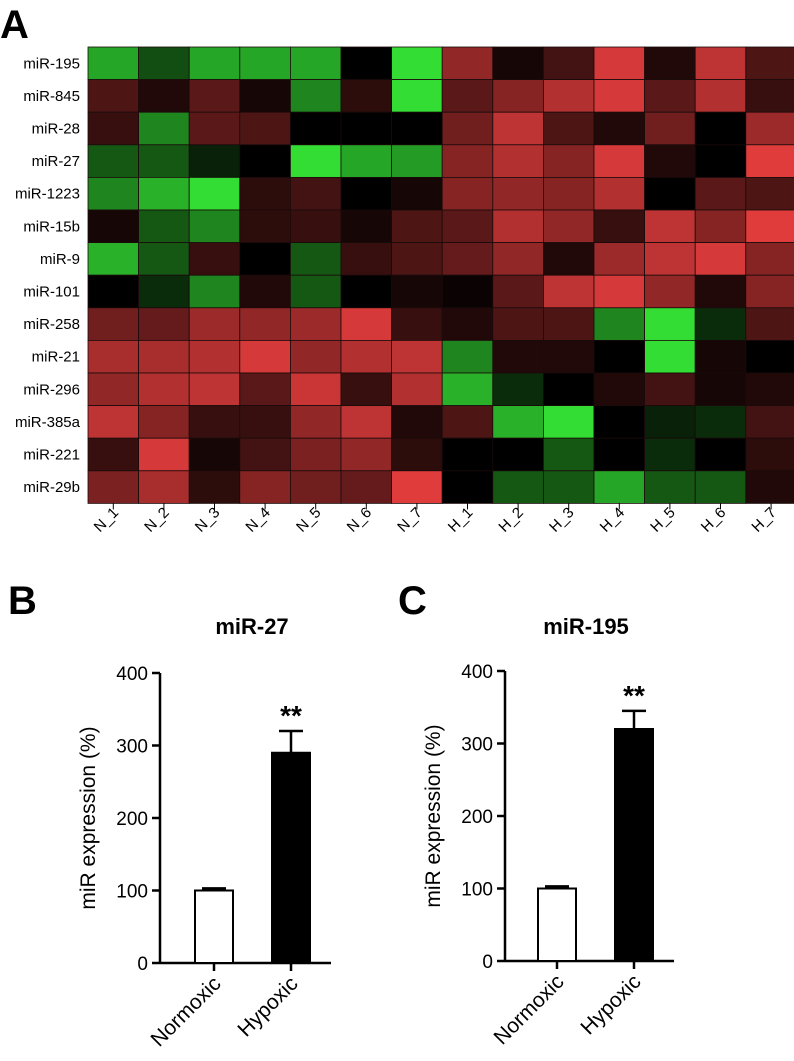 This screenshot has height=1061, width=794. What do you see at coordinates (51, 96) in the screenshot?
I see `heatmap-row-label: miR-845` at bounding box center [51, 96].